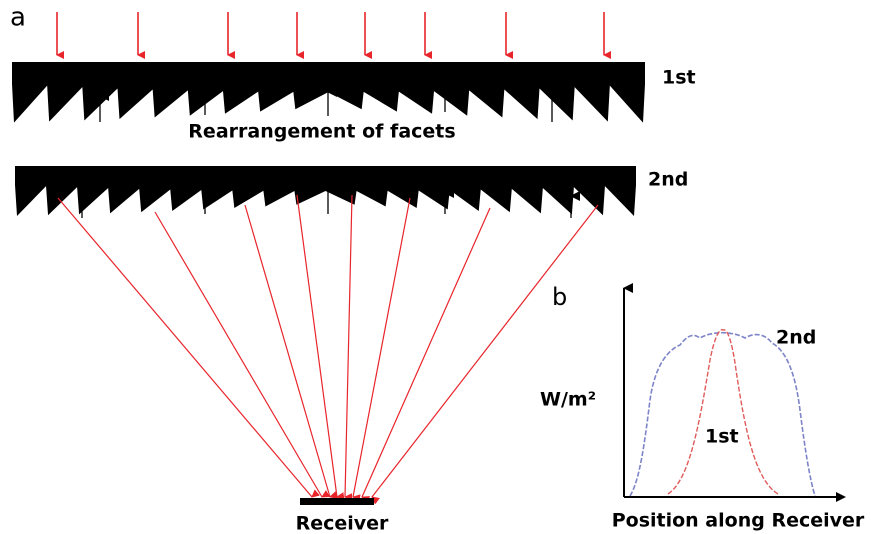 The height and width of the screenshot is (534, 871). Describe the element at coordinates (722, 437) in the screenshot. I see `curve-label: 1st` at that location.